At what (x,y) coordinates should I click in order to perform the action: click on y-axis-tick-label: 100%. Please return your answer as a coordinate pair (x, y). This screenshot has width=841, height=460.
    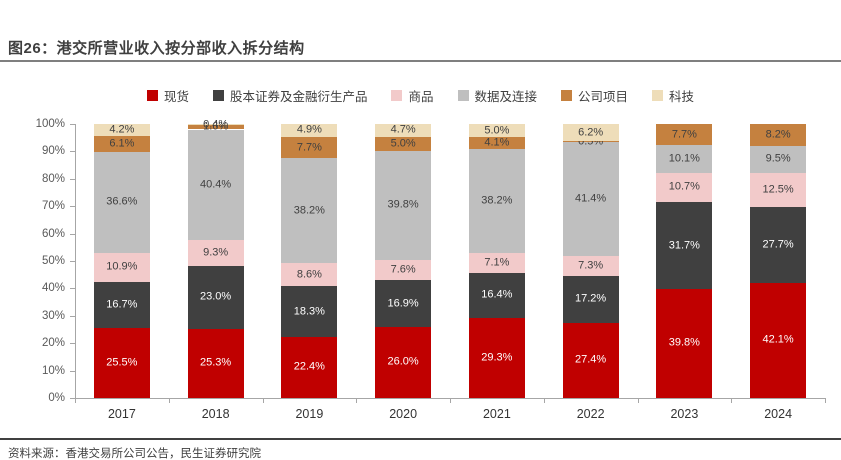
    Looking at the image, I should click on (50, 124).